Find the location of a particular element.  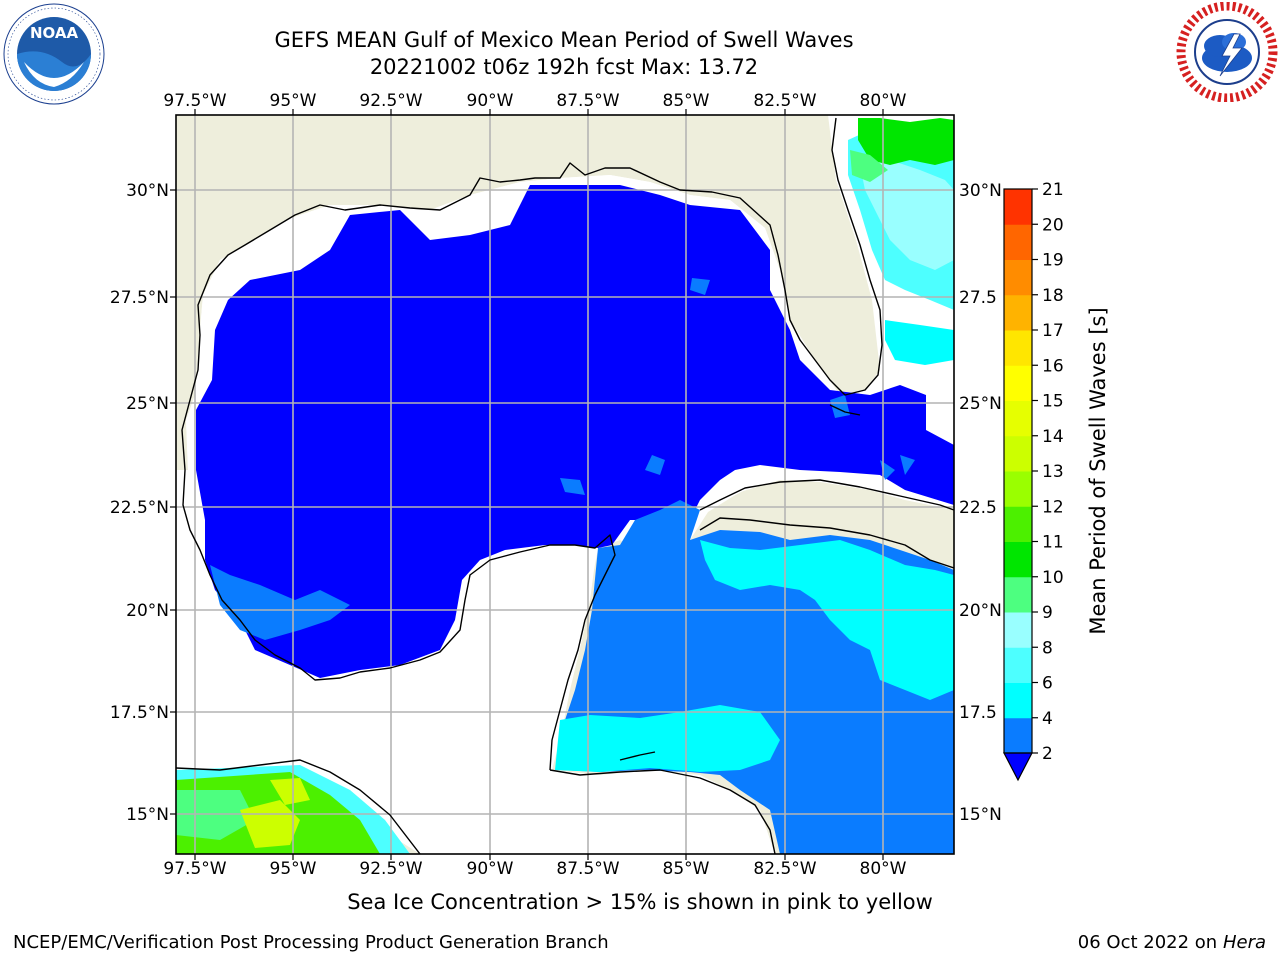

colorbar-tick-label: 4 is located at coordinates (1047, 719).